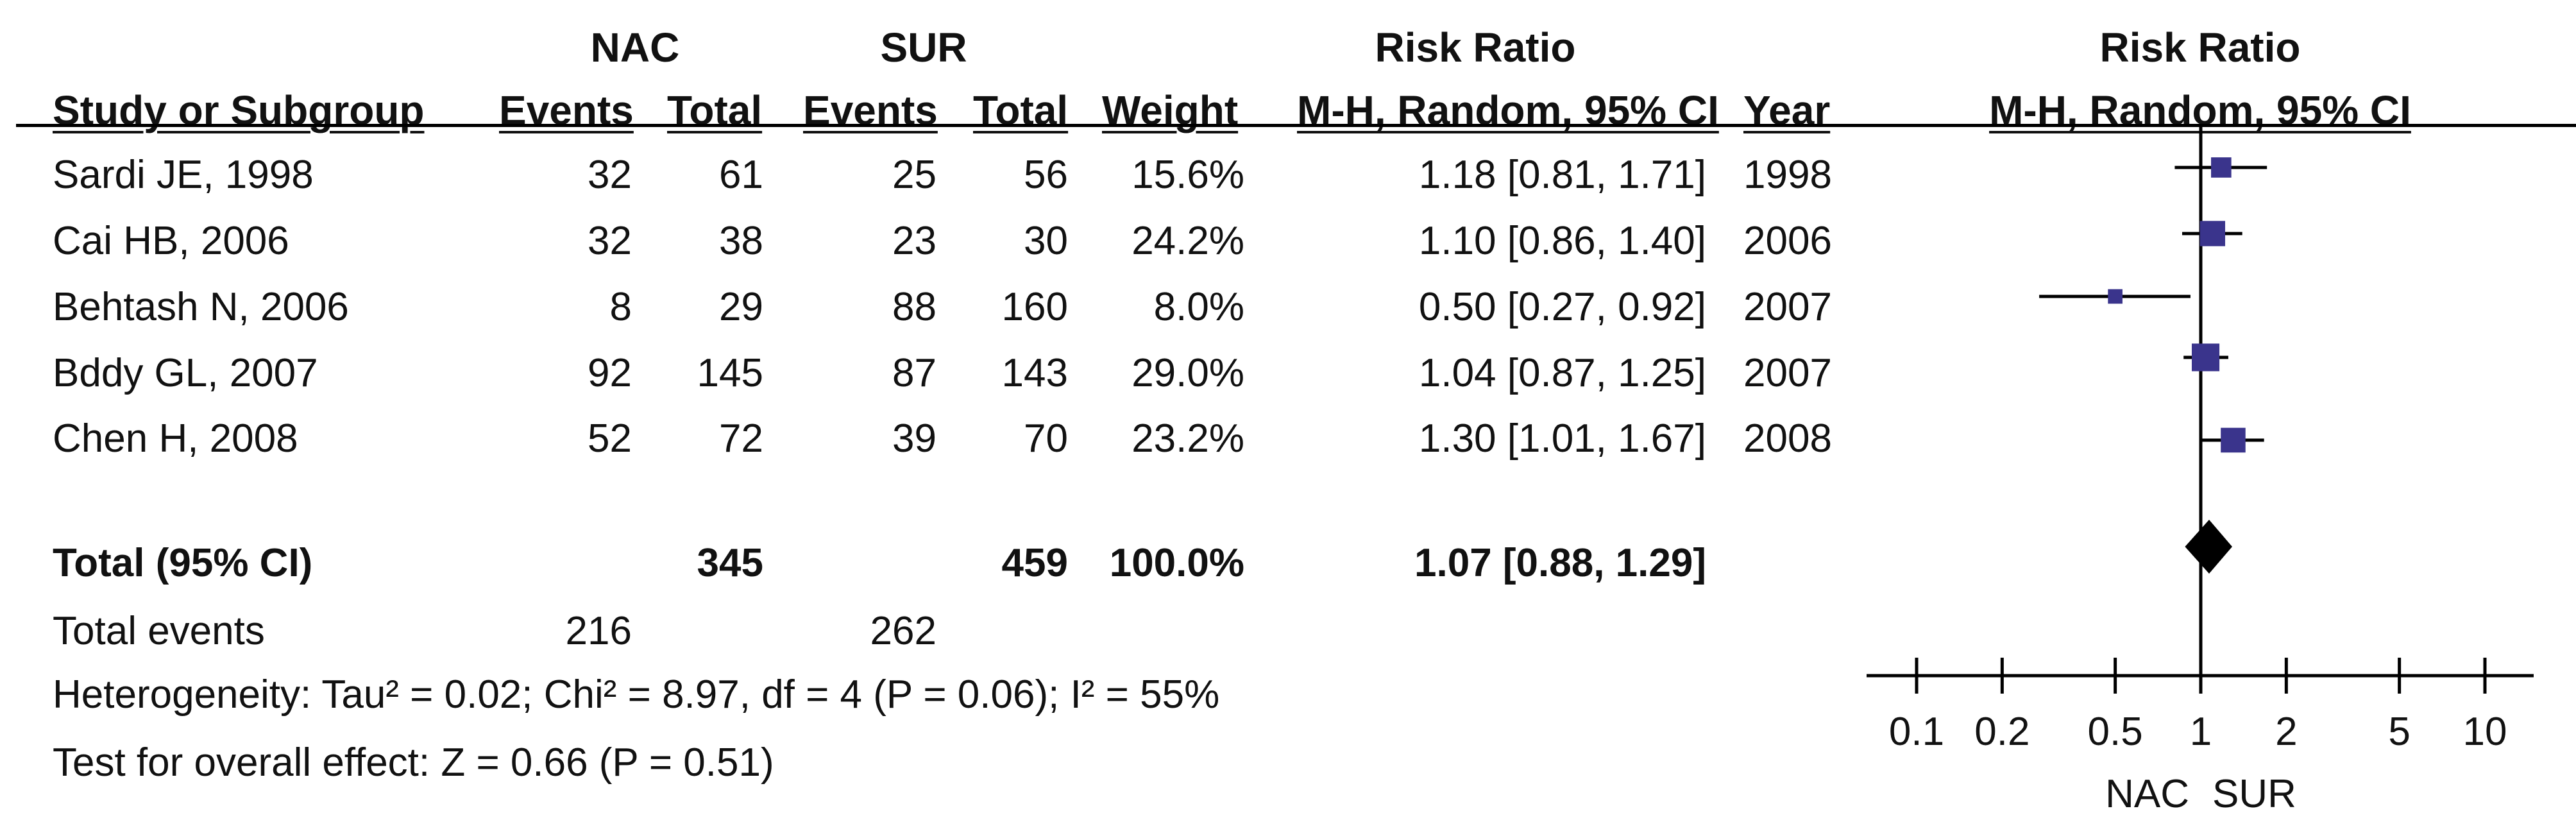 Image resolution: width=2576 pixels, height=829 pixels. What do you see at coordinates (2200, 47) in the screenshot?
I see `plot-risk-ratio-header: Risk Ratio` at bounding box center [2200, 47].